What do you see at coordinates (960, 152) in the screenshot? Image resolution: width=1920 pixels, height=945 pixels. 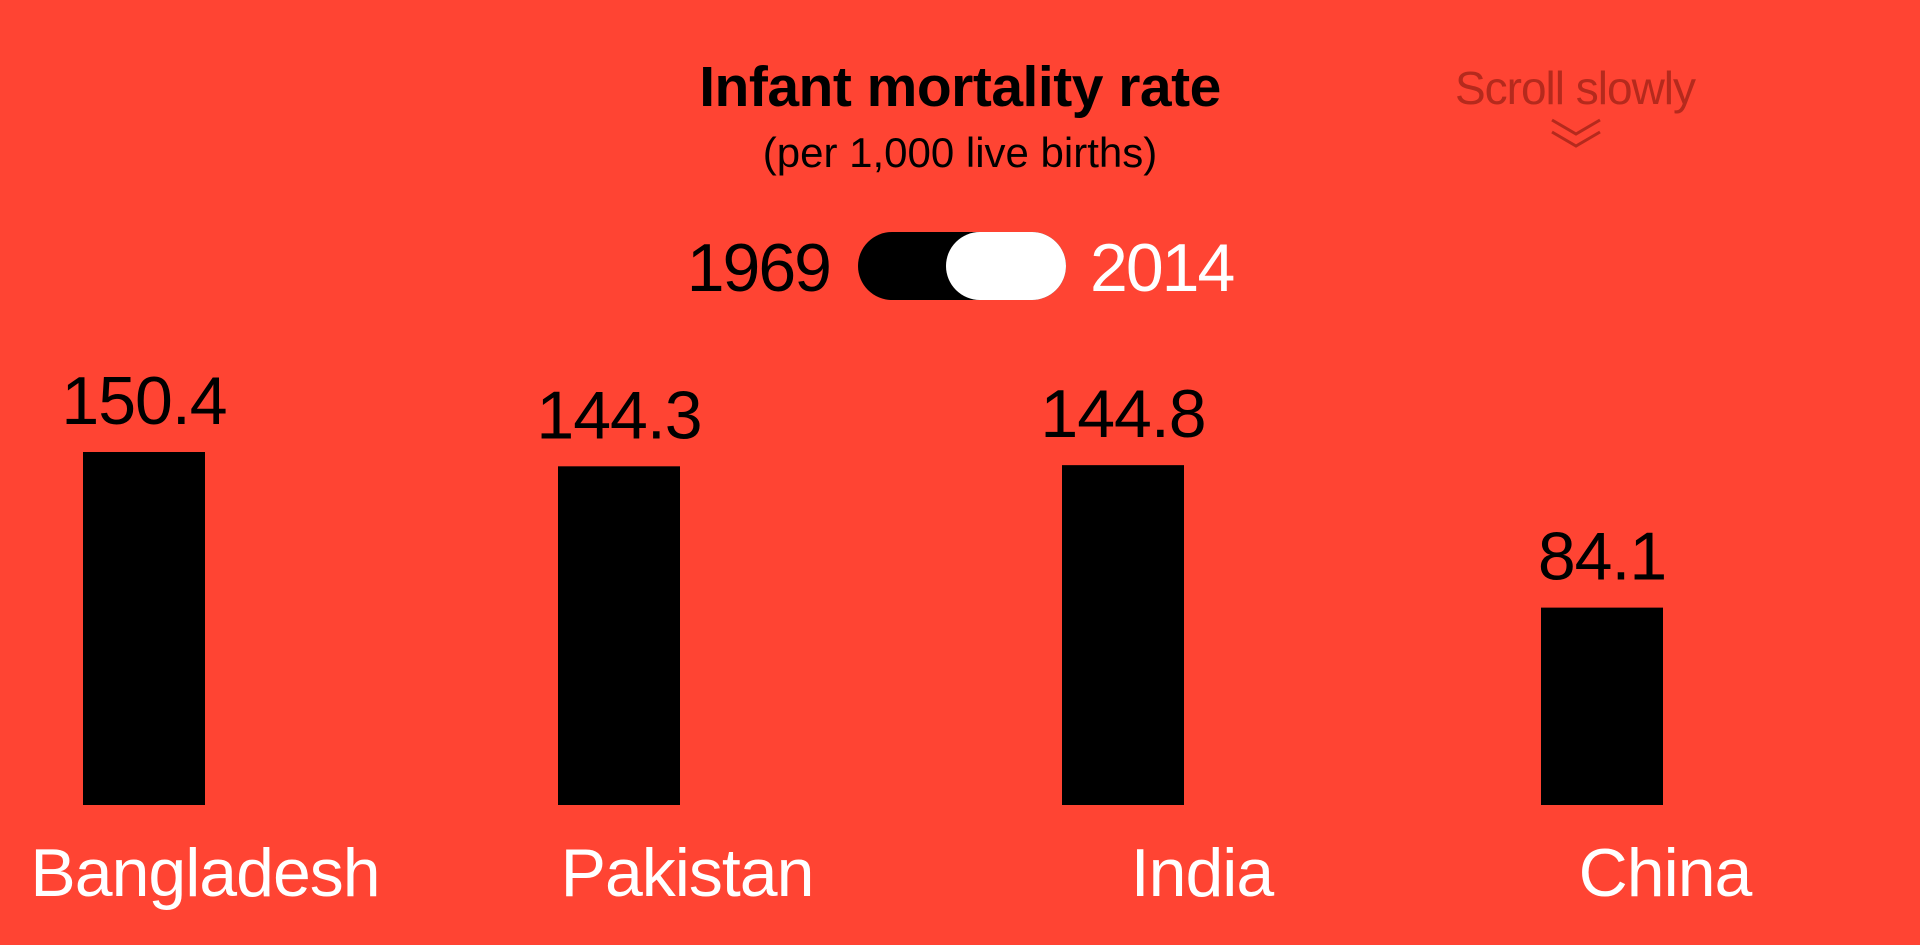 I see `chart-subtitle: (per 1,000 live births)` at bounding box center [960, 152].